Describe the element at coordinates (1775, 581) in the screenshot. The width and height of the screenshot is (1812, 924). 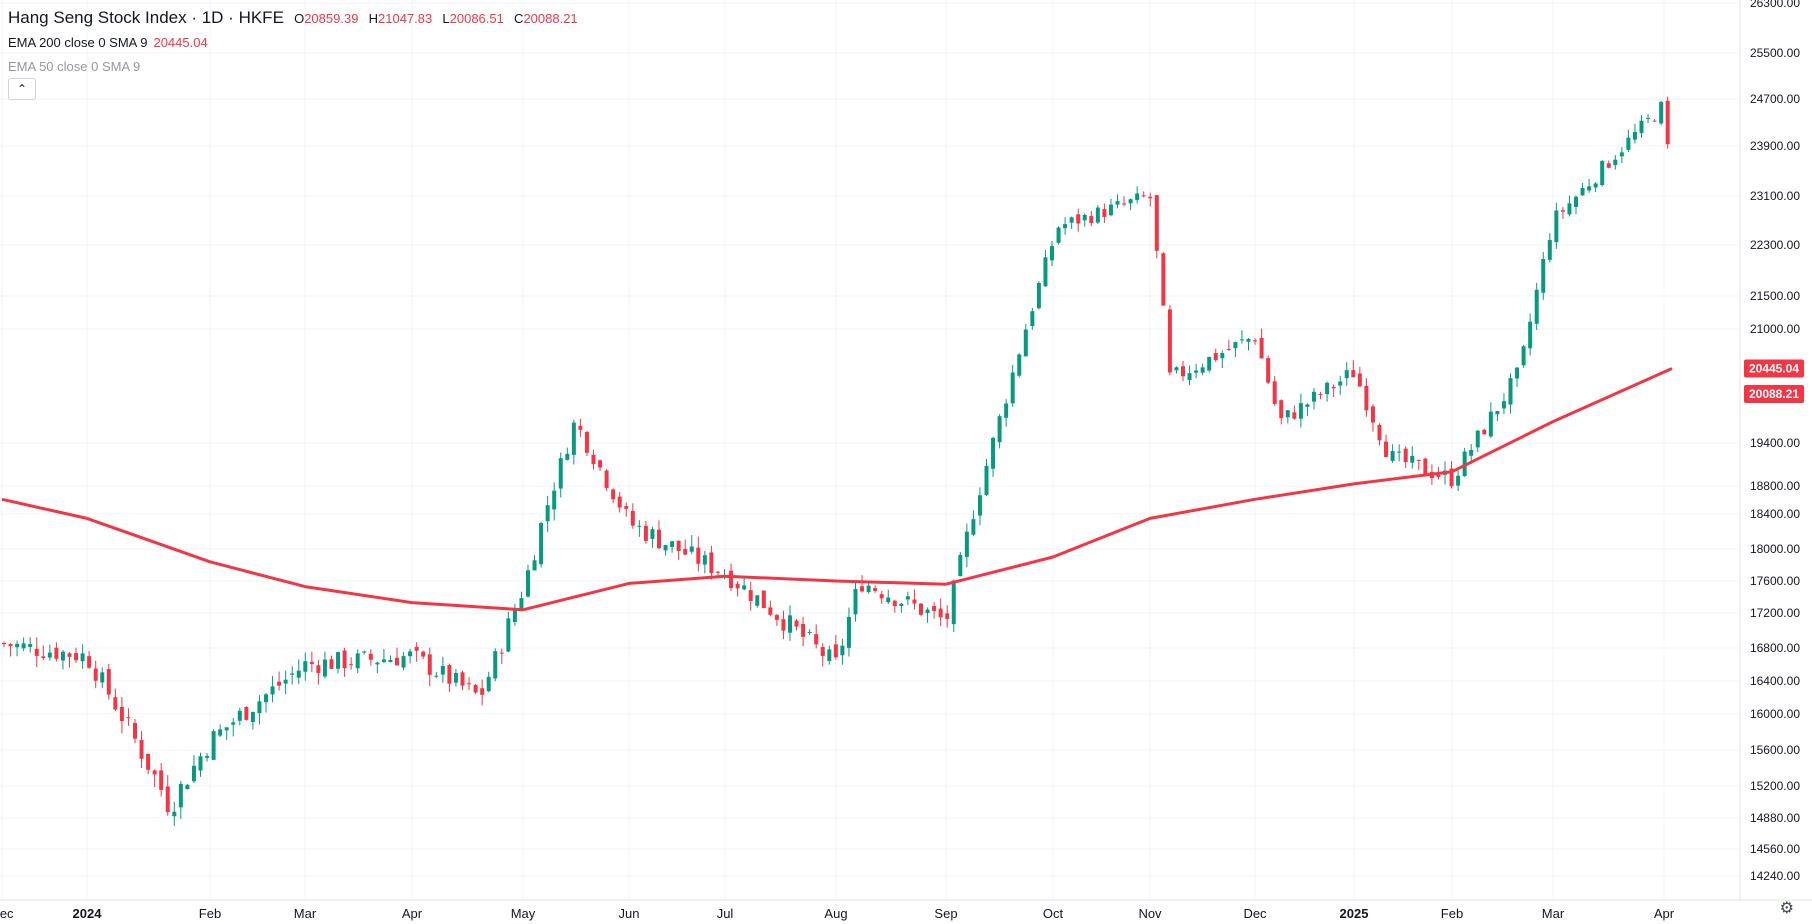
I see `y-tick-label: 17600.00` at that location.